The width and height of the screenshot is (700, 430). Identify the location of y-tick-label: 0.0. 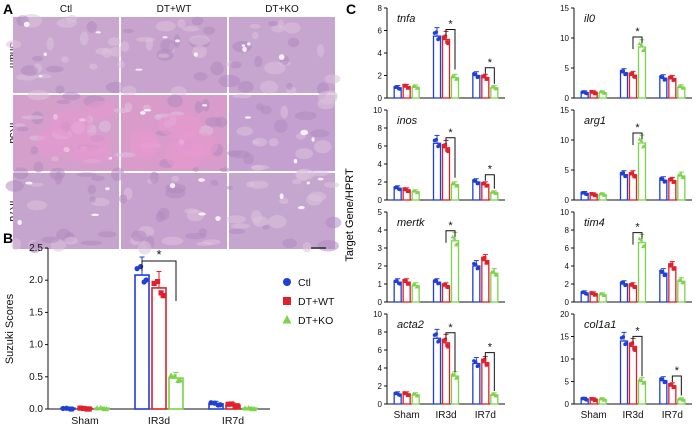
(36, 409).